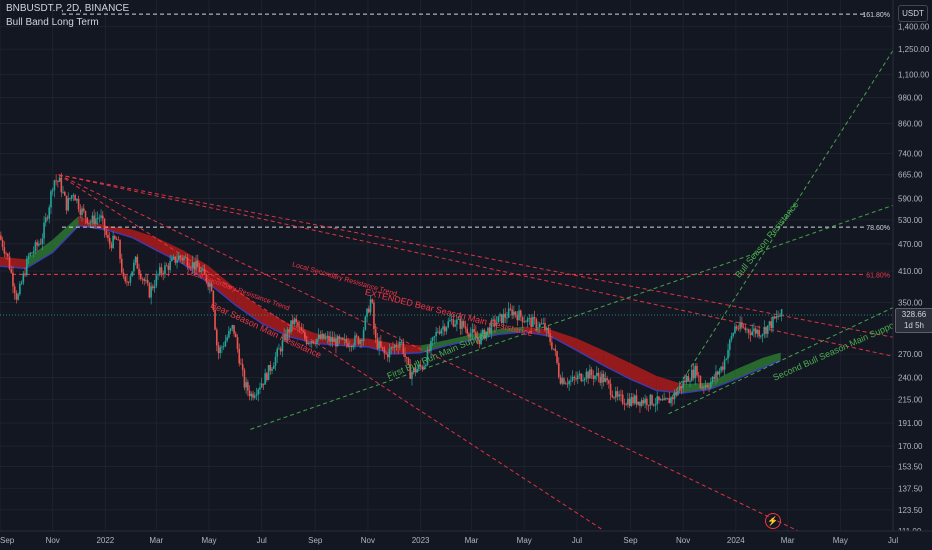 This screenshot has width=932, height=550. Describe the element at coordinates (767, 239) in the screenshot. I see `annotation-5: Bull Season Resistance` at that location.